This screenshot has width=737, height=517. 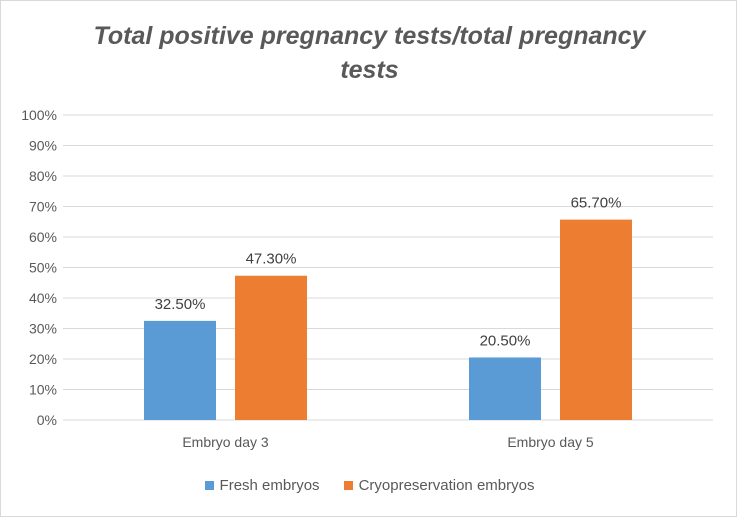 What do you see at coordinates (43, 176) in the screenshot?
I see `y-tick-label: 80%` at bounding box center [43, 176].